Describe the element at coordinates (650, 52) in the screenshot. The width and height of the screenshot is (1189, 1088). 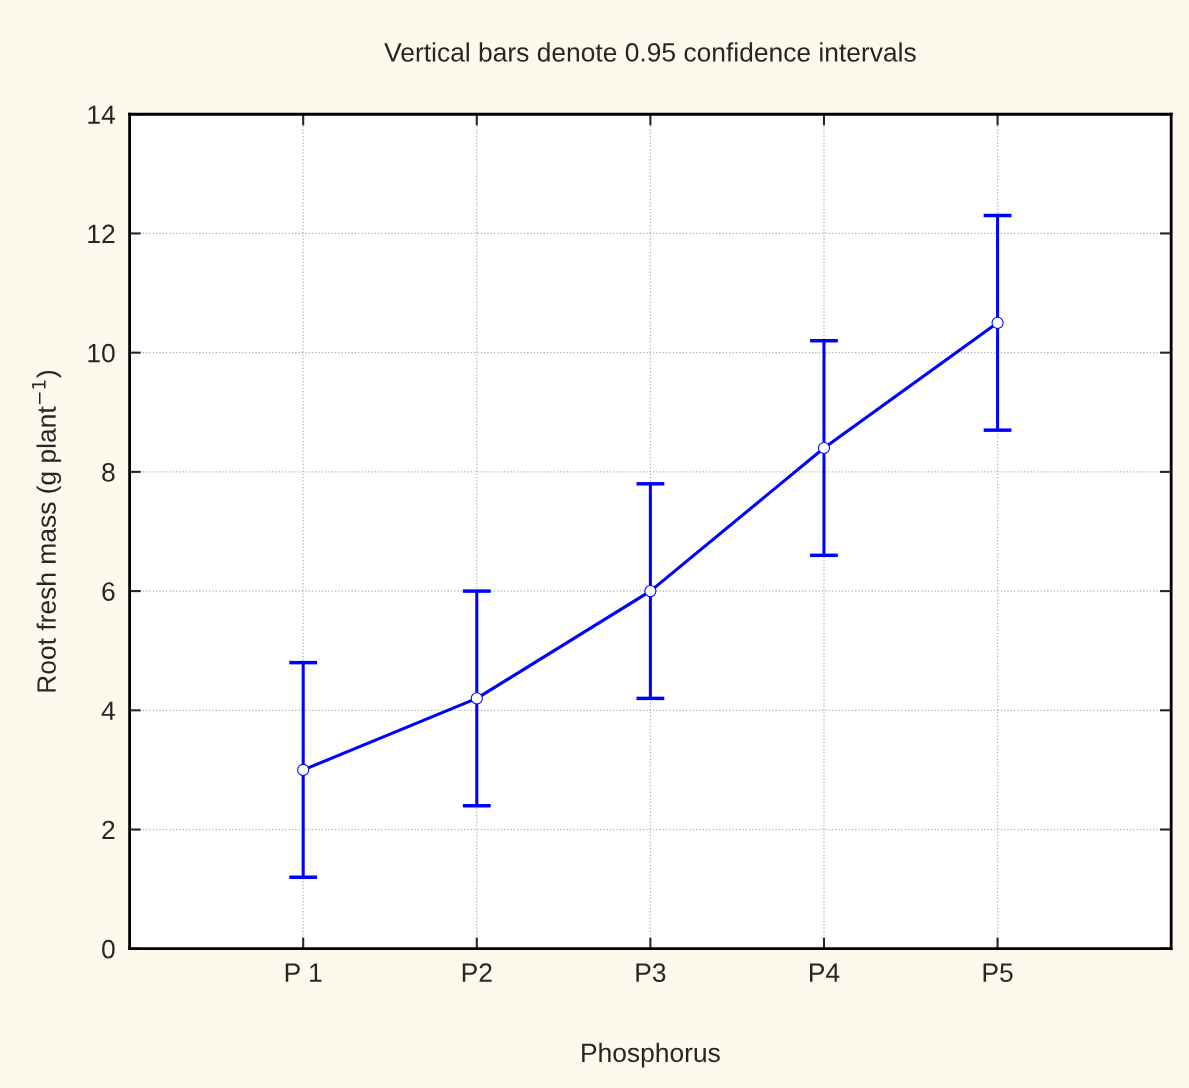
I see `chart-title: Vertical bars denote 0.95 confidence intervals` at that location.